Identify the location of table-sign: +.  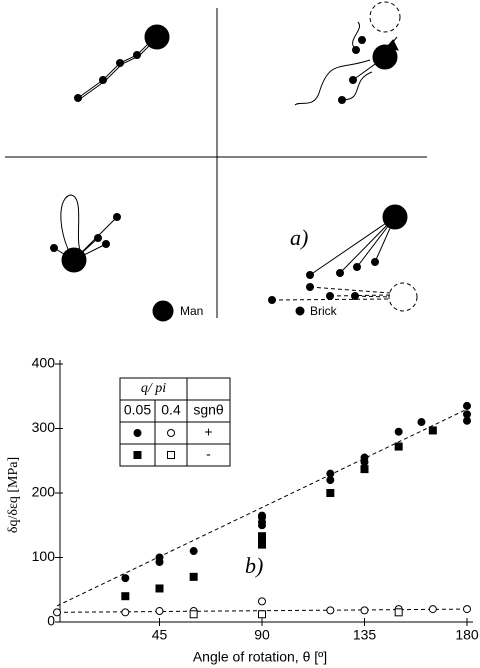
(208, 432).